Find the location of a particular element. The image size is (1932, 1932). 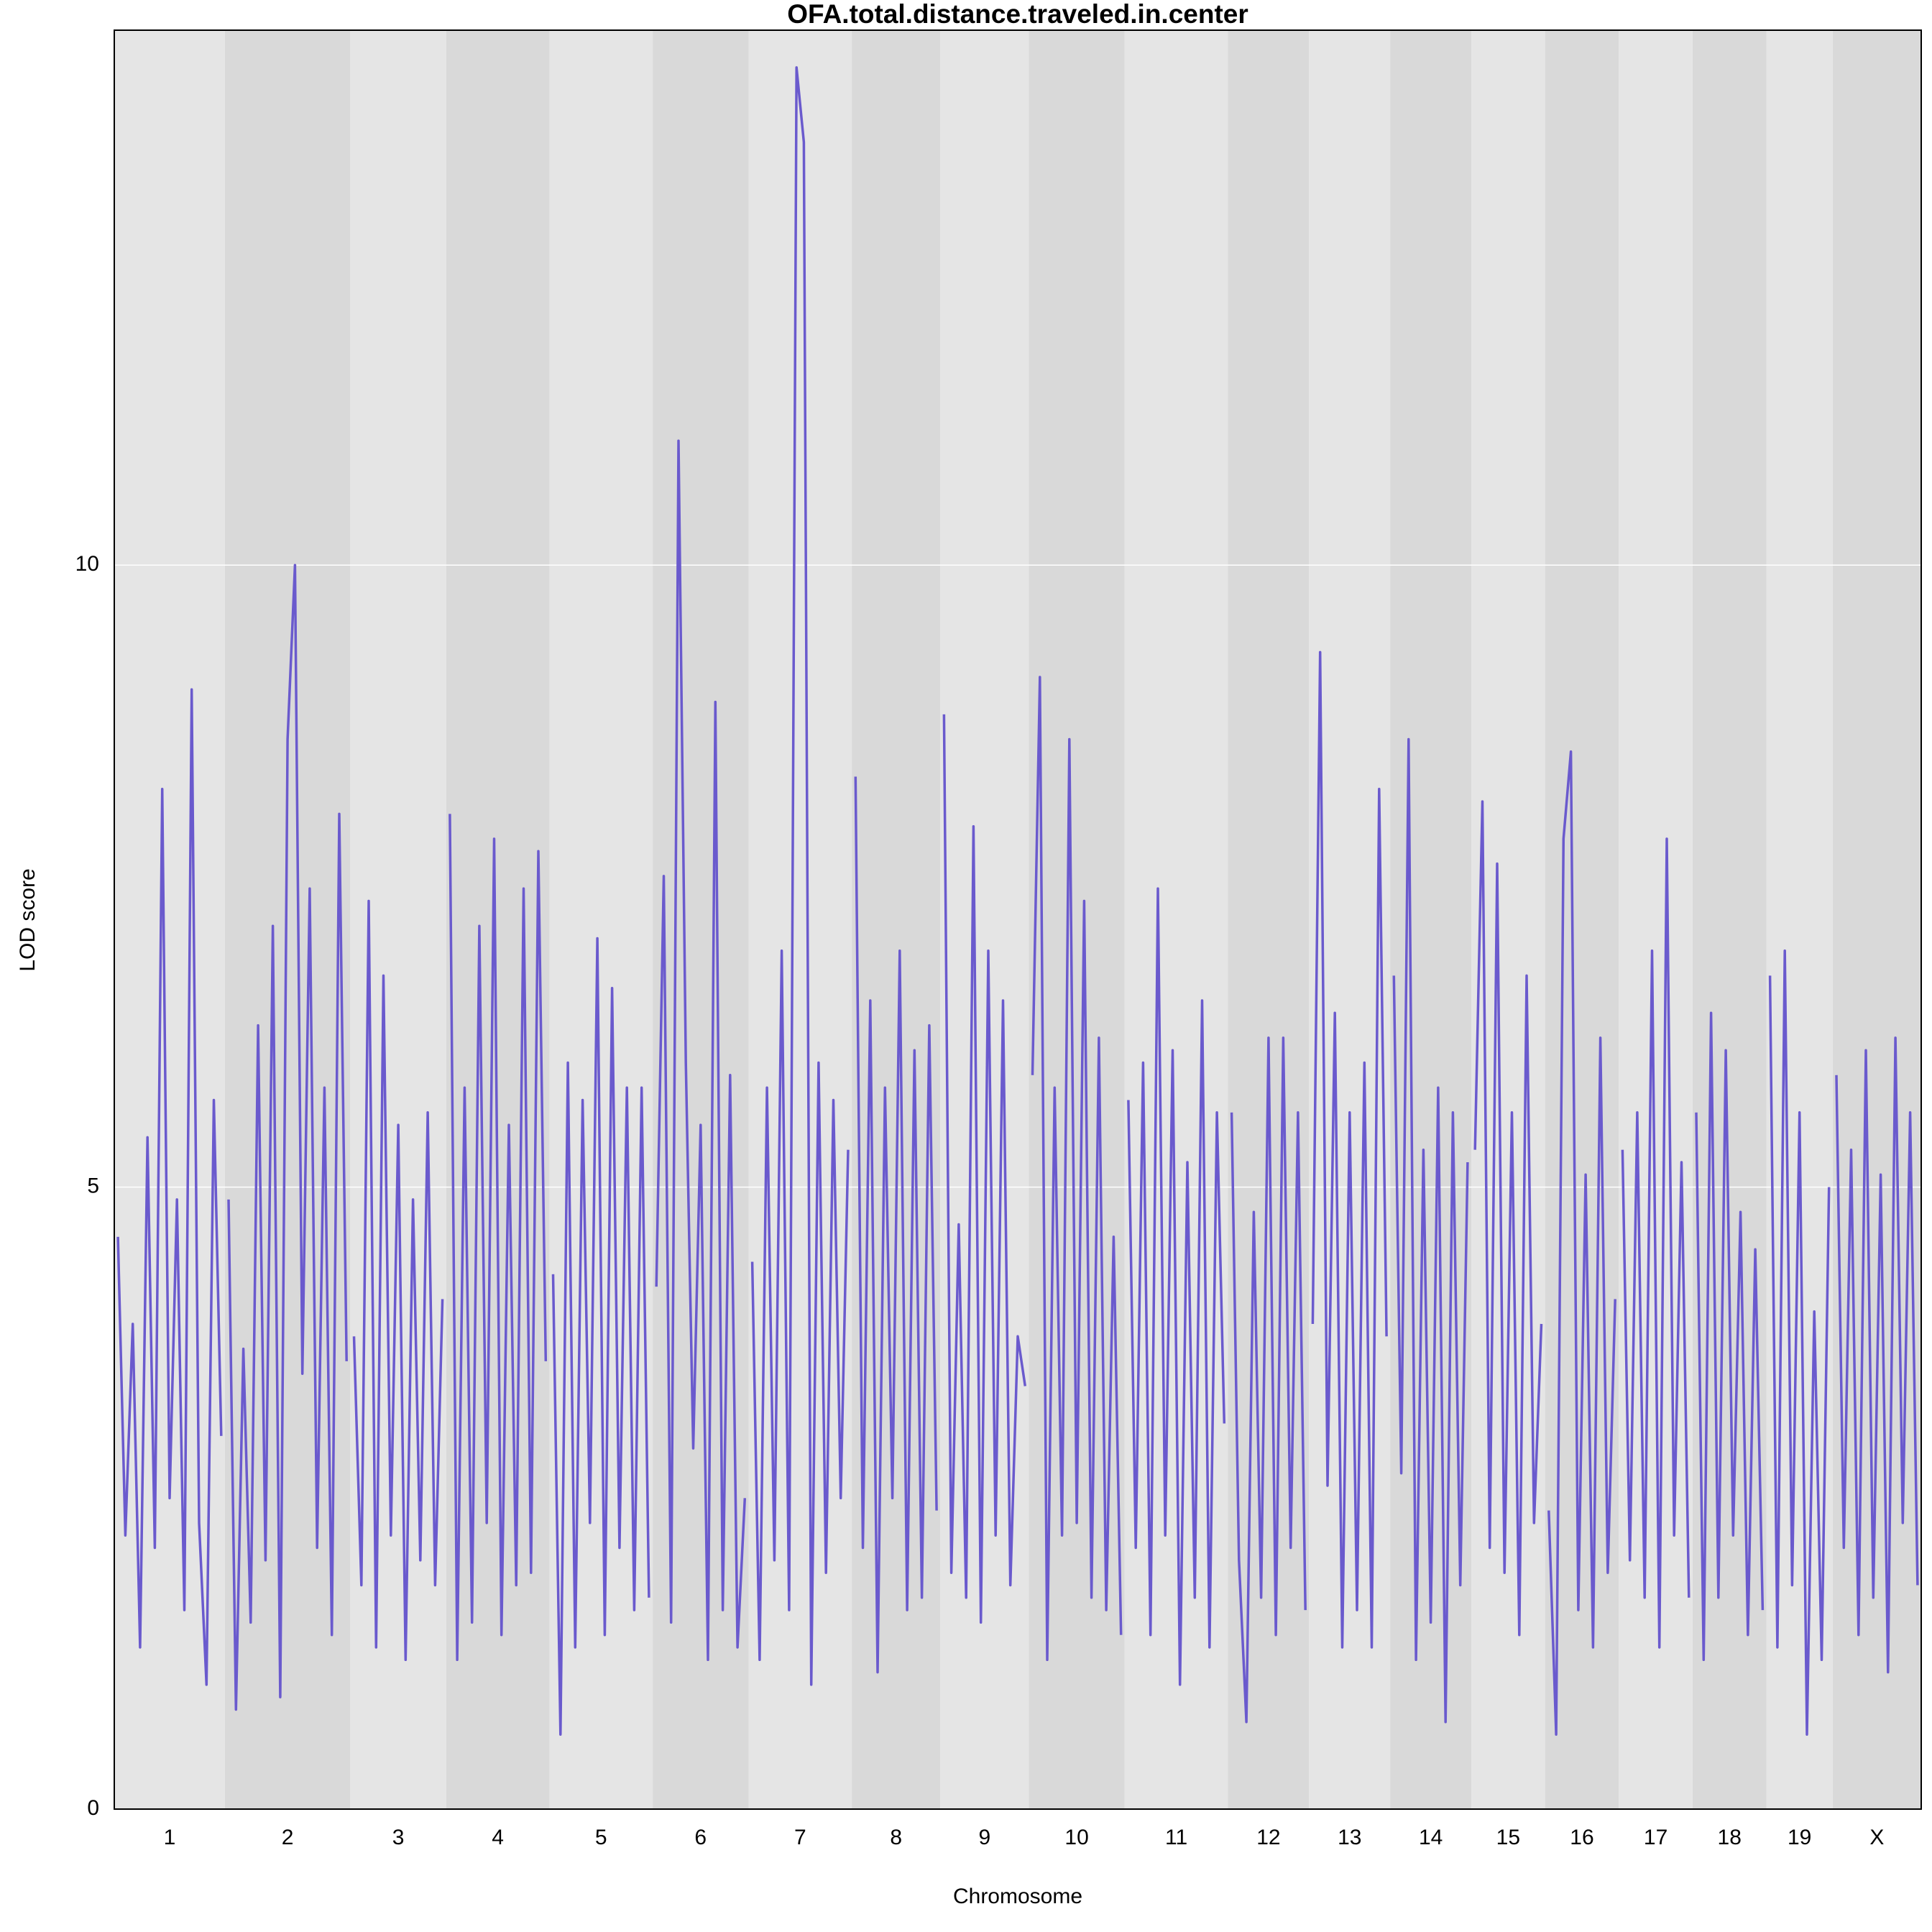

x-tick-label: 13 is located at coordinates (1349, 1837).